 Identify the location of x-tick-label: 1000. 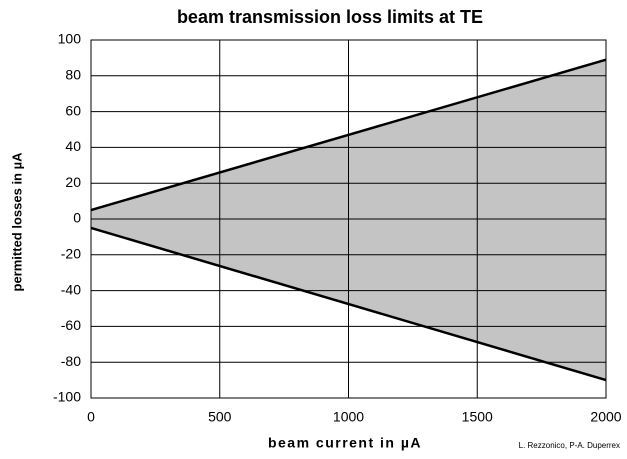
(348, 417).